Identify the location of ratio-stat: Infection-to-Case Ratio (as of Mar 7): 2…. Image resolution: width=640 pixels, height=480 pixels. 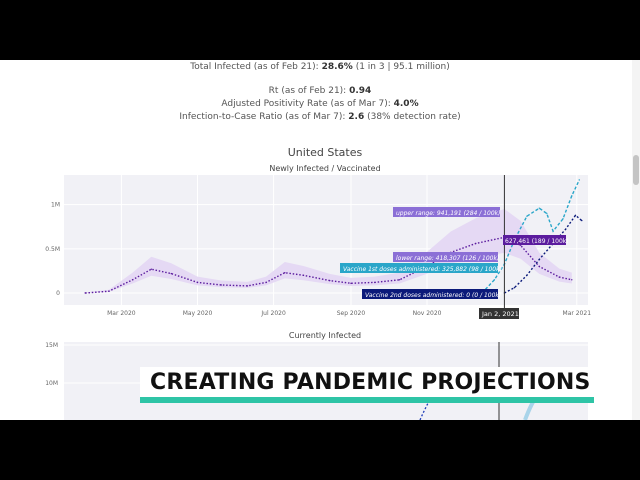
(320, 117).